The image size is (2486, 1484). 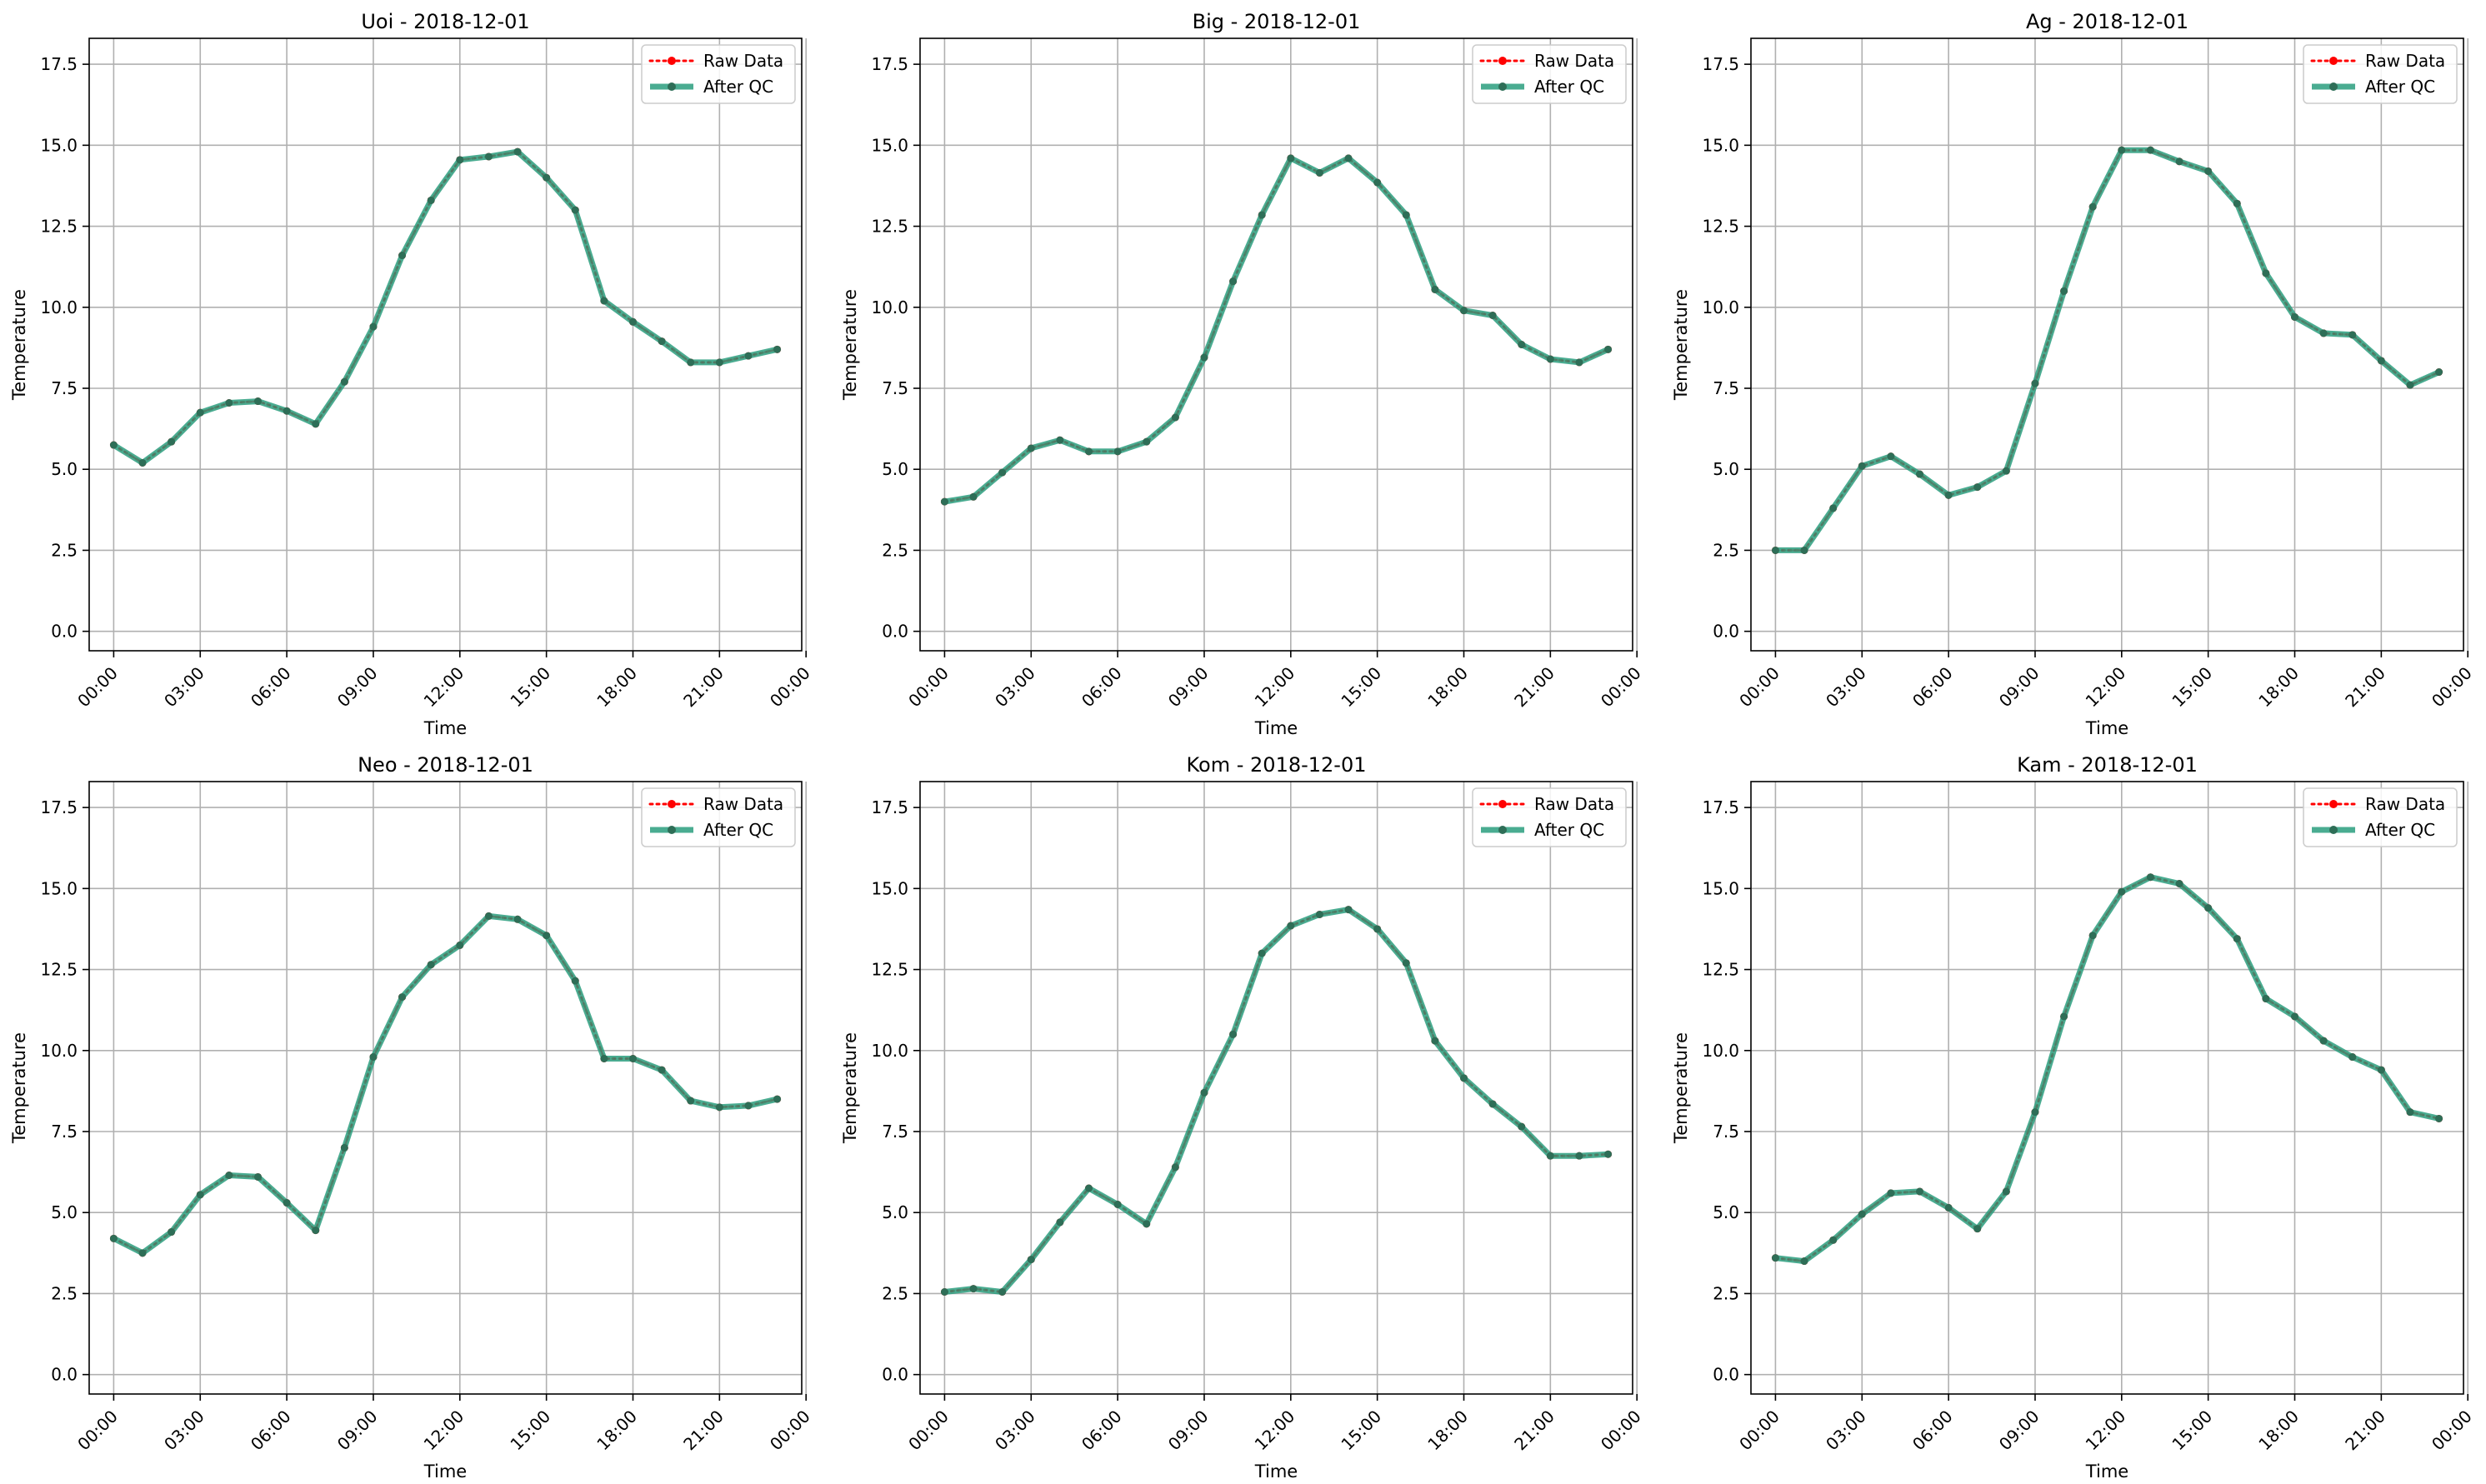 What do you see at coordinates (738, 830) in the screenshot?
I see `legend-label: After QC` at bounding box center [738, 830].